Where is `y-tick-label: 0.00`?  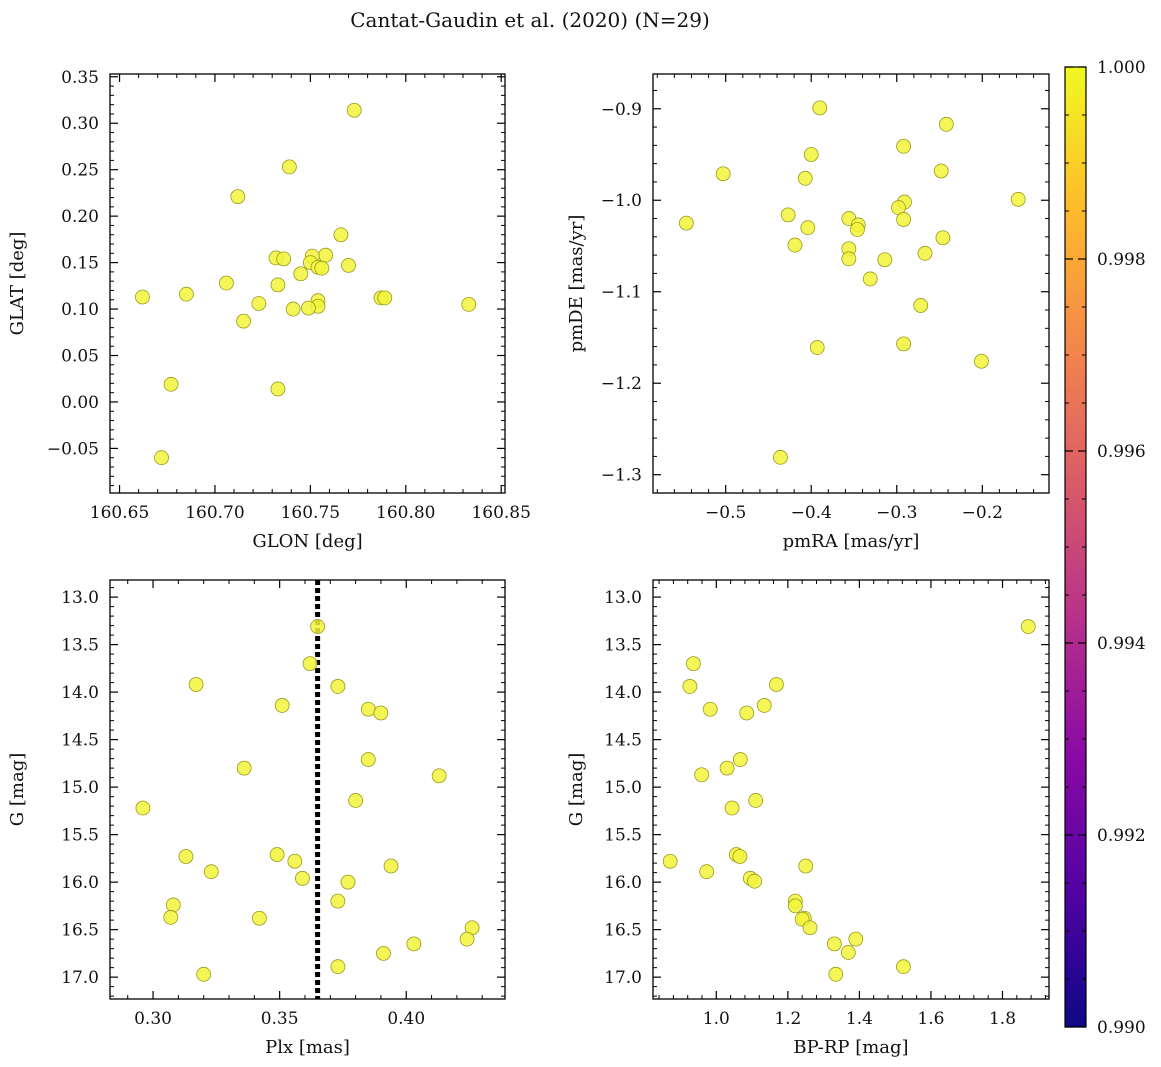
y-tick-label: 0.00 is located at coordinates (80, 403).